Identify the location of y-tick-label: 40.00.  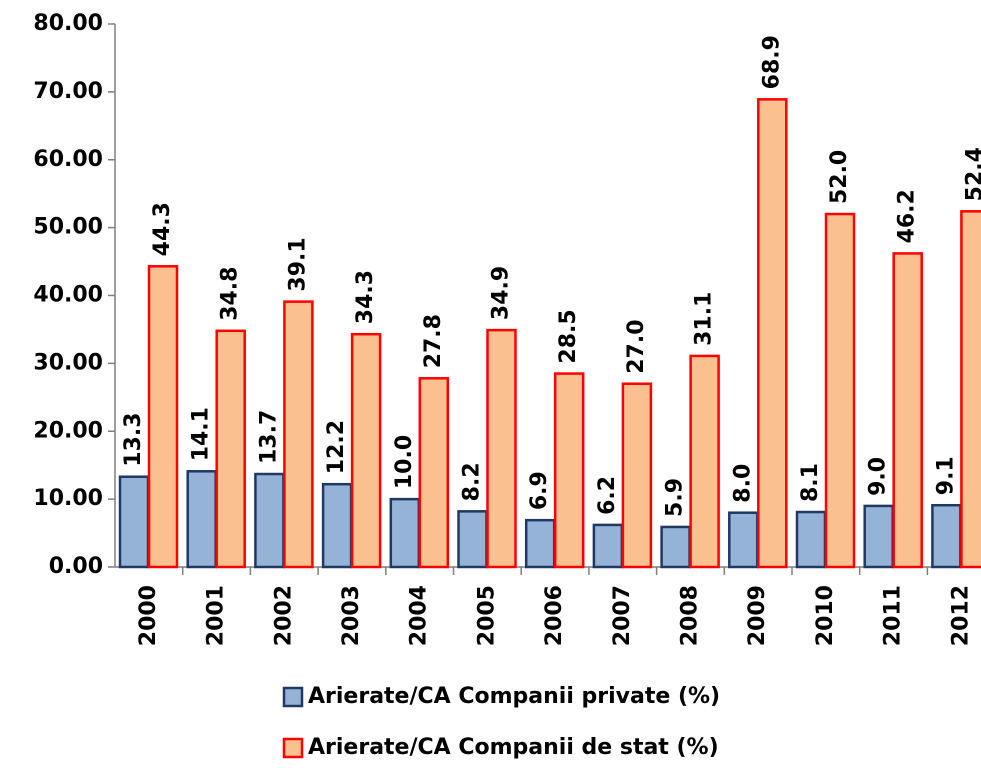
(68, 295).